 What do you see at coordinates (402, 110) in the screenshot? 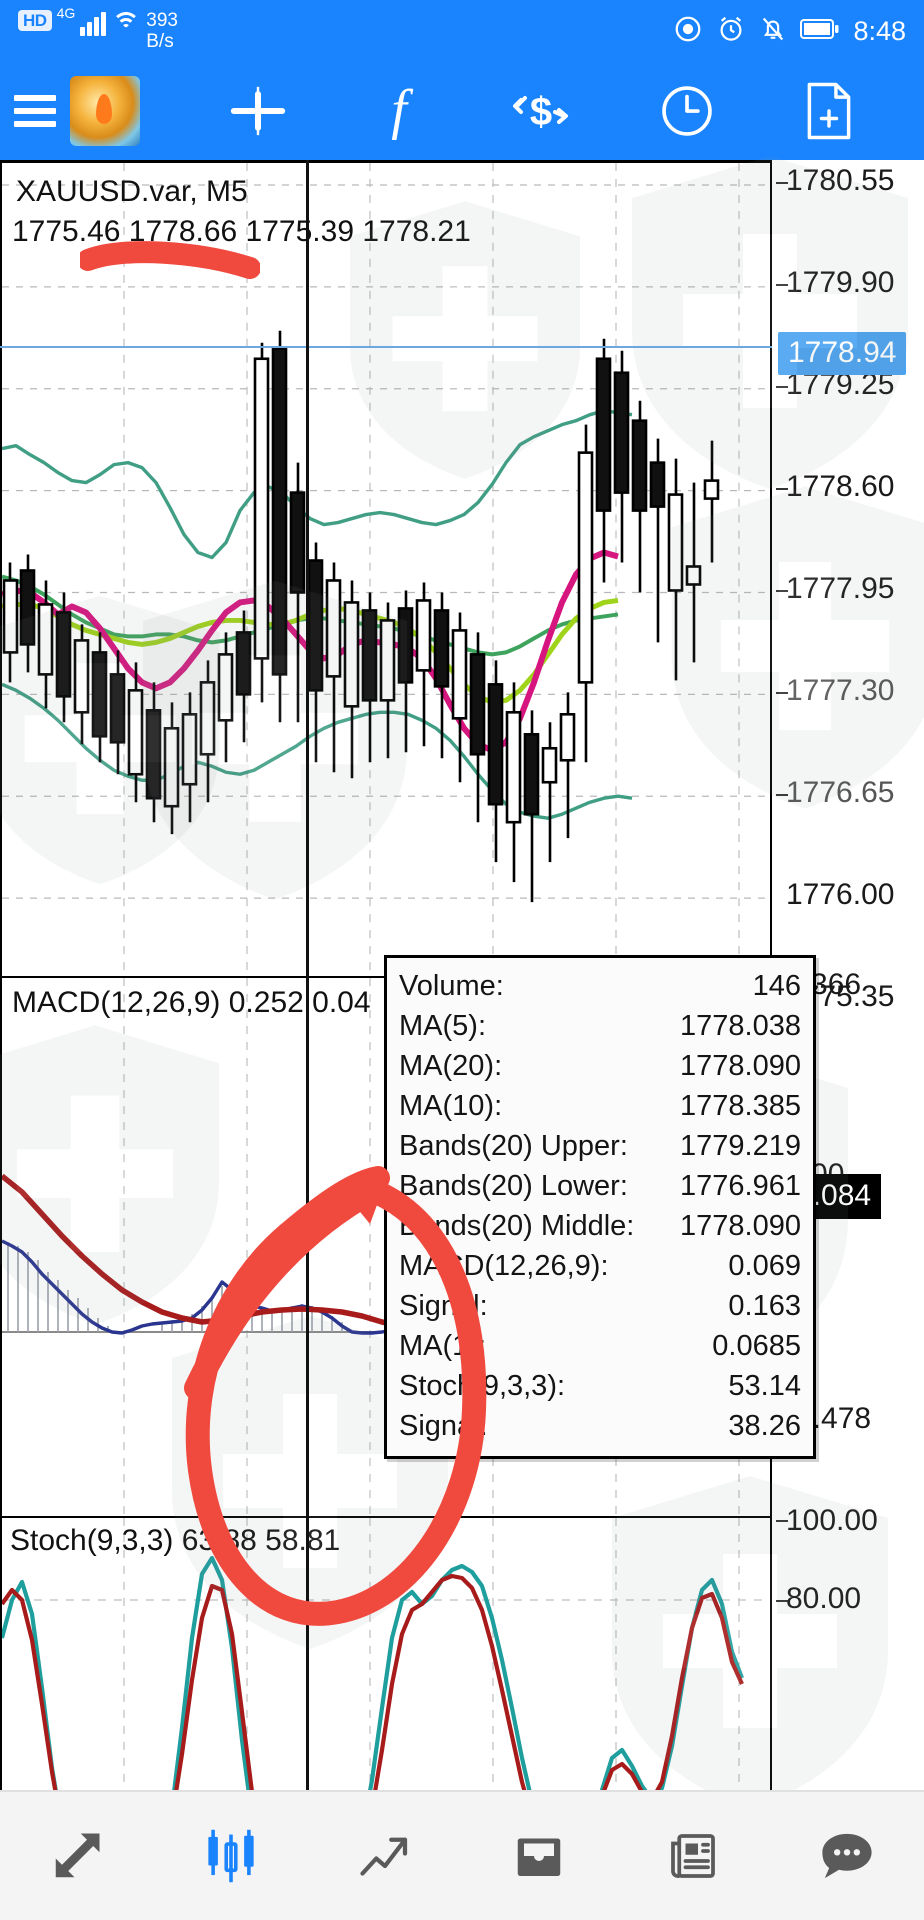
I see `svg-text: f` at bounding box center [402, 110].